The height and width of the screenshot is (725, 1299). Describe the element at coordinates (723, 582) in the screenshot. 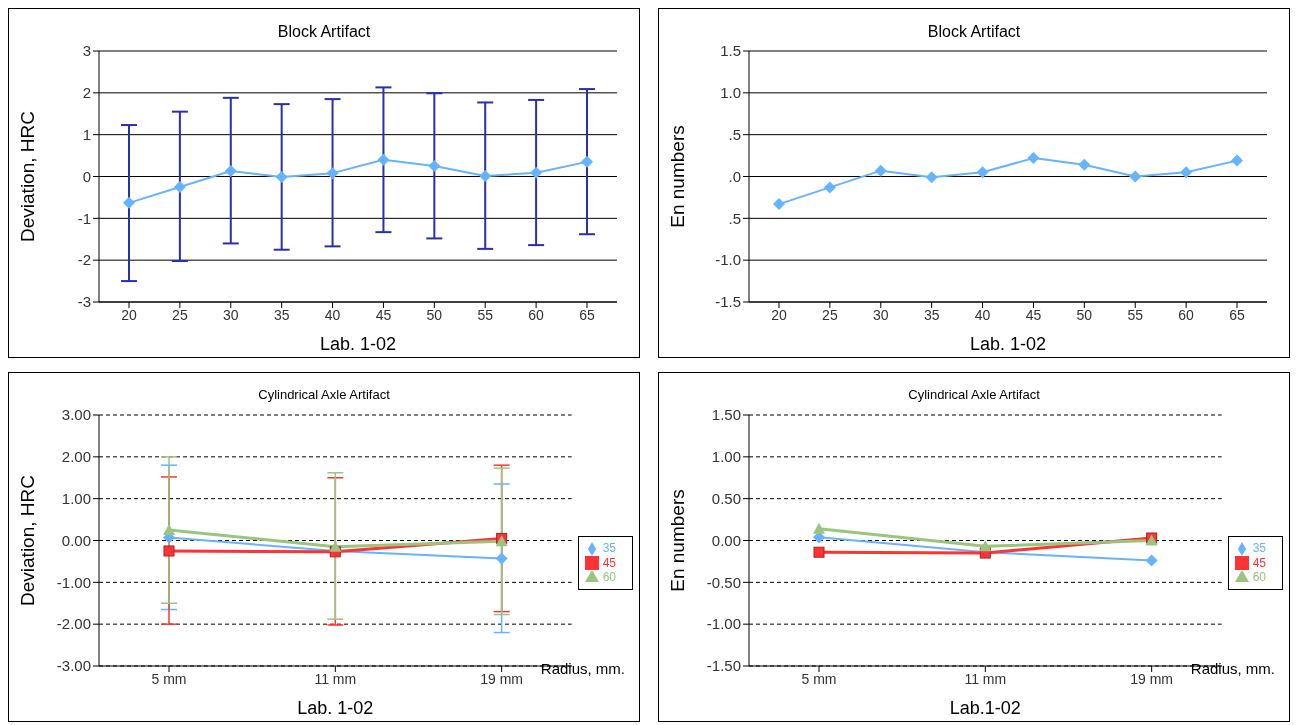

I see `y-tick-label: -0.50` at that location.